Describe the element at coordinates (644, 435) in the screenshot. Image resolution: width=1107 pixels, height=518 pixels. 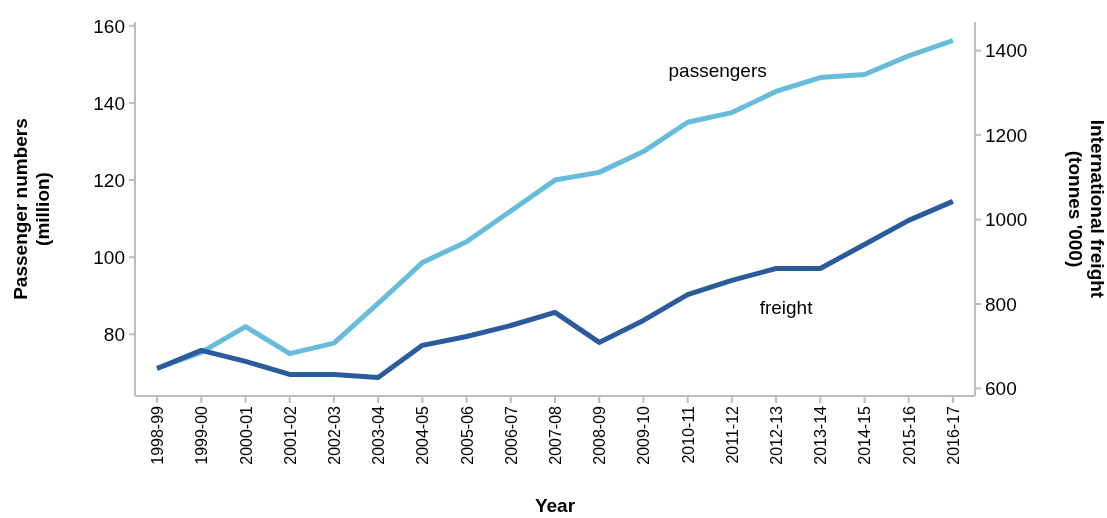
I see `x-tick-label: 2009-10` at that location.